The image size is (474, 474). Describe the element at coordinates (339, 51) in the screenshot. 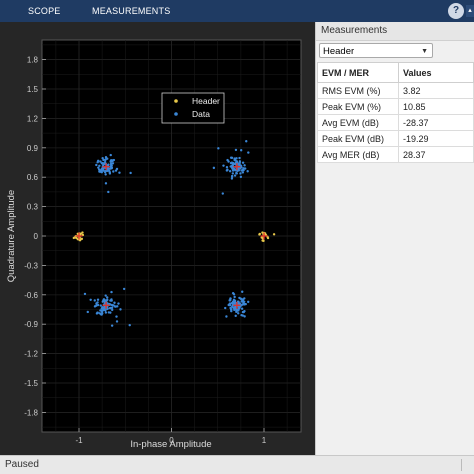

I see `dropdown-value: Header` at that location.